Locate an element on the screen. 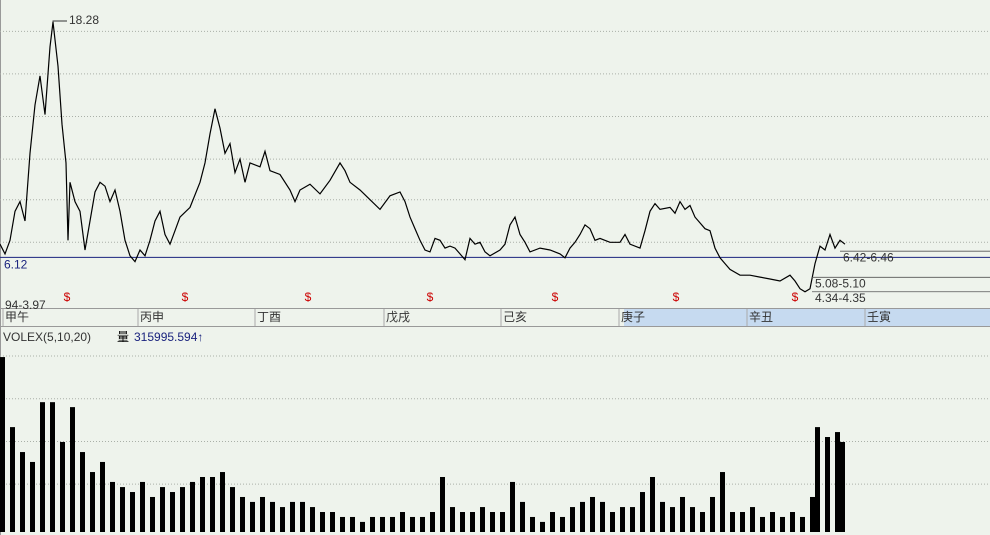  baseline-label: 6.12 is located at coordinates (16, 265).